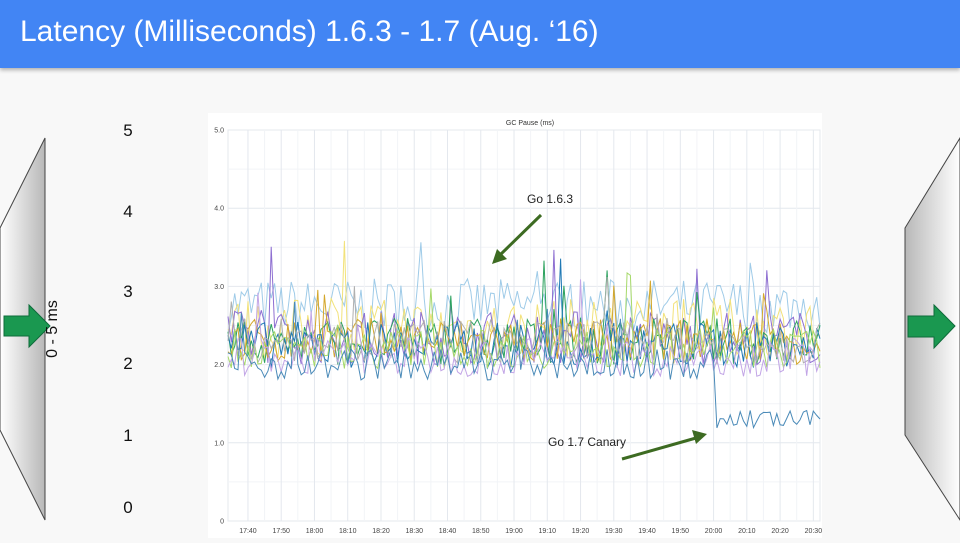 The width and height of the screenshot is (960, 543). What do you see at coordinates (128, 435) in the screenshot?
I see `scale-label: 1` at bounding box center [128, 435].